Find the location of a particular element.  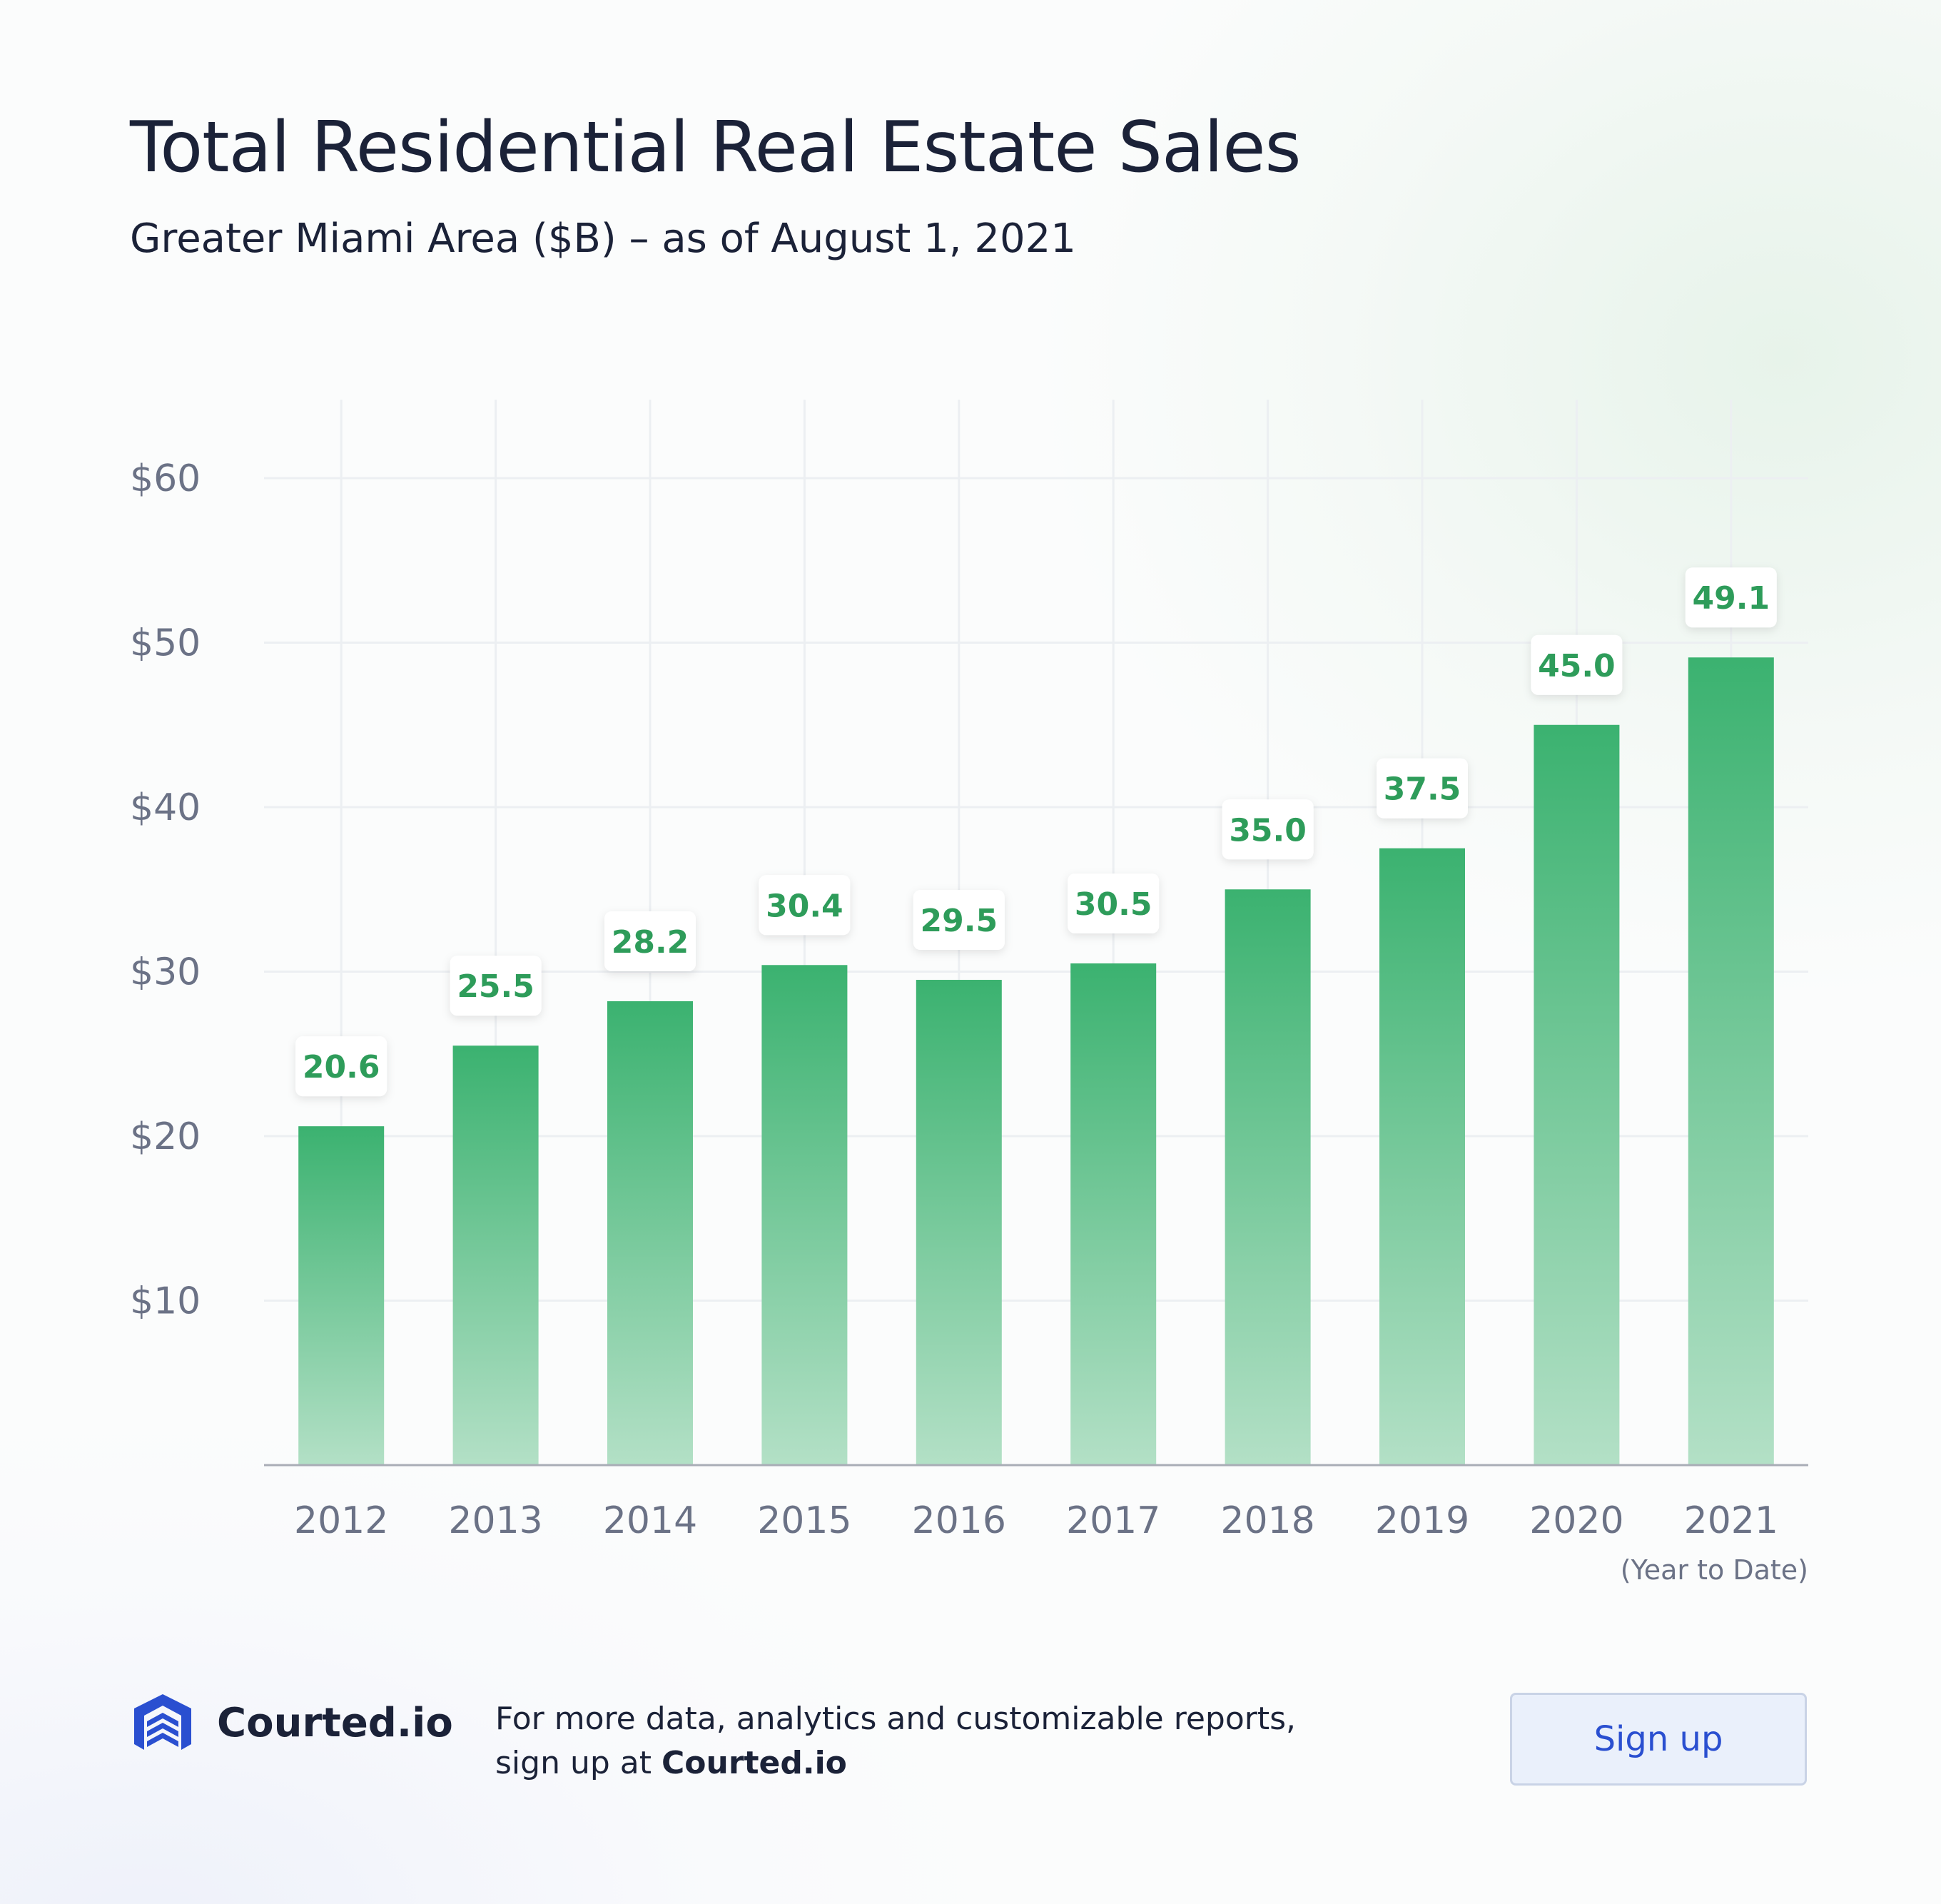

y-tick-label: $60 is located at coordinates (165, 478).